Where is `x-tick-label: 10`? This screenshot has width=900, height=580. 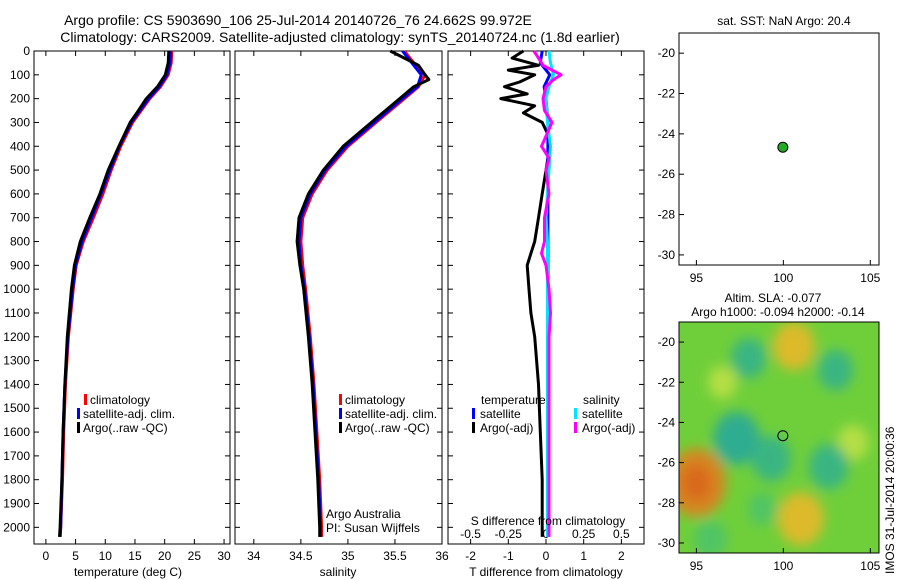
x-tick-label: 10 is located at coordinates (106, 556).